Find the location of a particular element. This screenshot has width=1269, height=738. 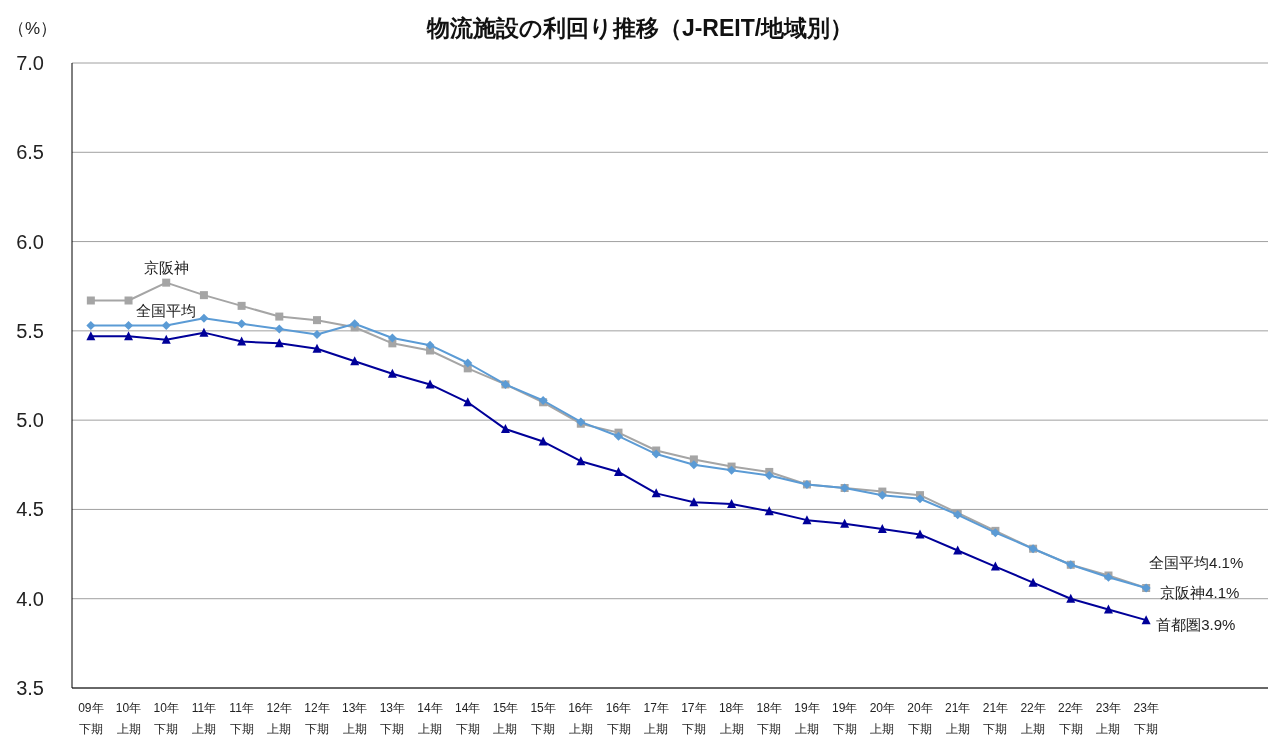

x-tick-label: 16年下期 is located at coordinates (618, 718).